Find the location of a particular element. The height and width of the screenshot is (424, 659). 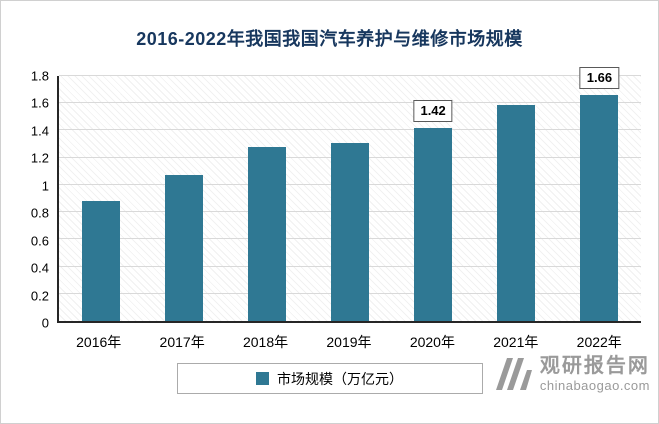

watermark-text: 观研报告网 chinabaogao.com is located at coordinates (595, 374).